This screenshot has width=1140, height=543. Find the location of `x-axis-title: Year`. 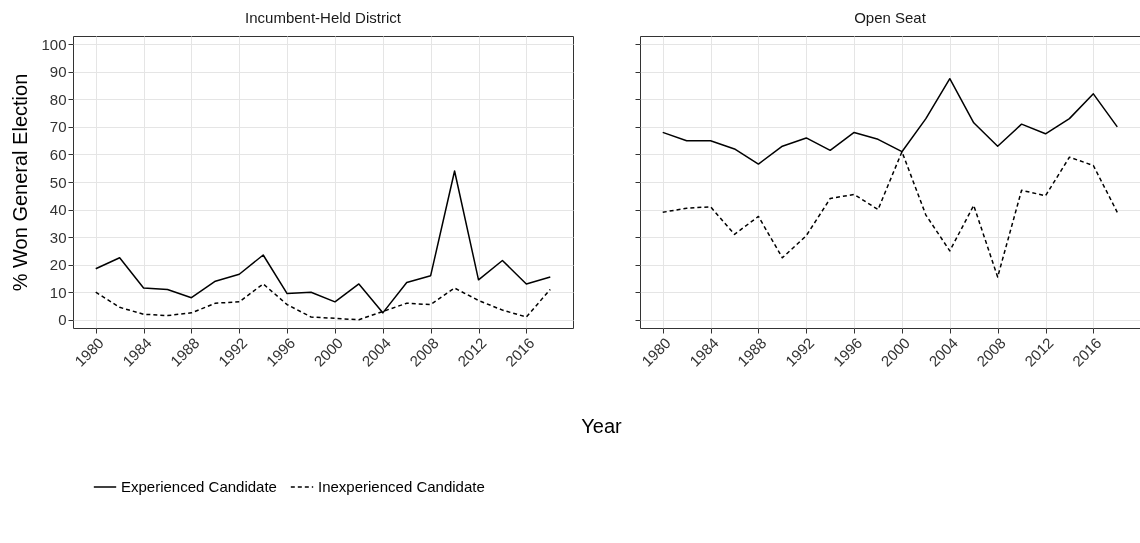

x-axis-title: Year is located at coordinates (602, 425).